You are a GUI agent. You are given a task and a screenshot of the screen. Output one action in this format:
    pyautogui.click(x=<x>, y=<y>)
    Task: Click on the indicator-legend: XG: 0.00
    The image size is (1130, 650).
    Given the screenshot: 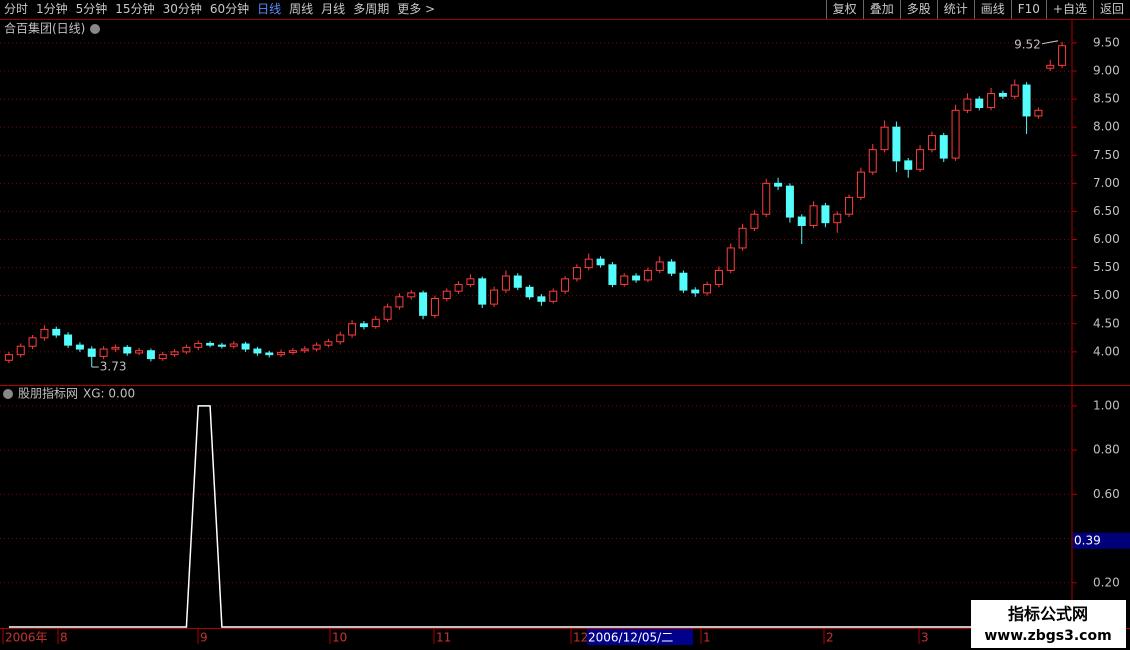 What is the action you would take?
    pyautogui.click(x=109, y=394)
    